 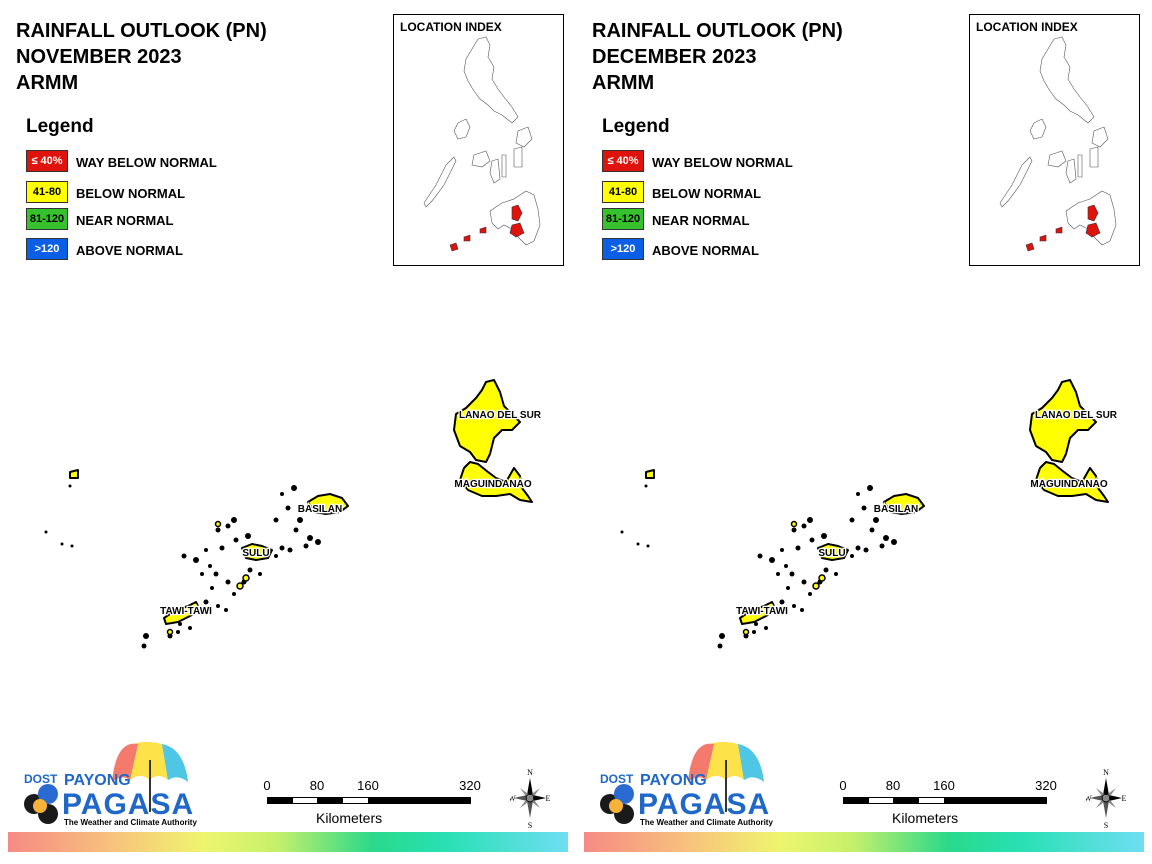 What do you see at coordinates (953, 806) in the screenshot?
I see `scale-bar: 0 80 160 320 Kilometers` at bounding box center [953, 806].